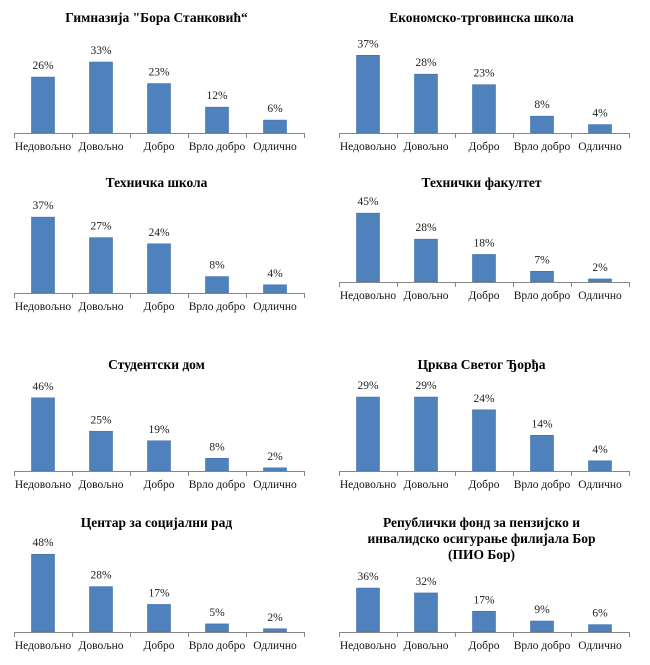 Image resolution: width=650 pixels, height=665 pixels. I want to click on chart-title: Техничка школа, so click(157, 182).